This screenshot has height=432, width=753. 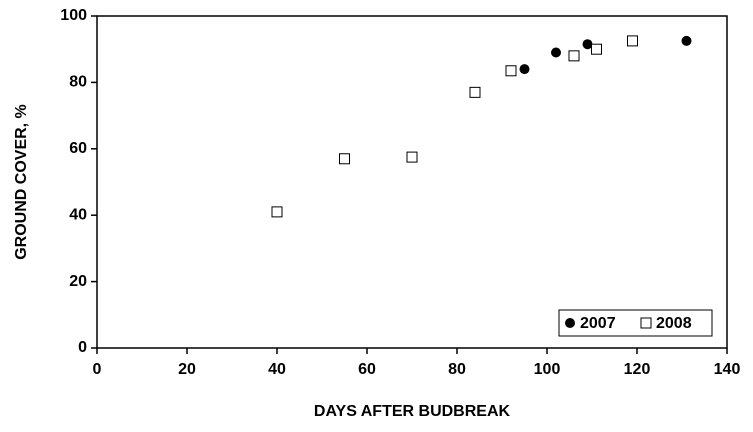 I want to click on x-tick-label: 0, so click(x=97, y=369).